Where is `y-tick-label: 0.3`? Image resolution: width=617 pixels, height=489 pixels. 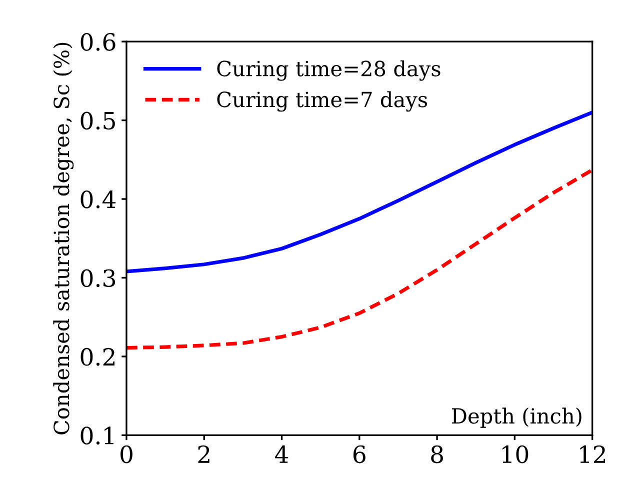
y-tick-label: 0.3 is located at coordinates (98, 278).